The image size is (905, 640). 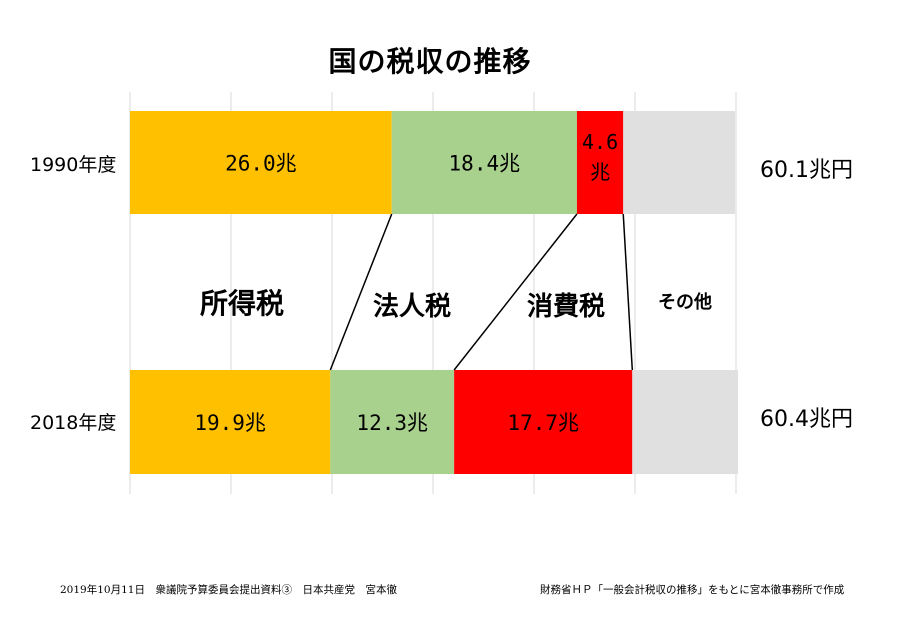 What do you see at coordinates (806, 419) in the screenshot?
I see `total-2018: 60.4兆円` at bounding box center [806, 419].